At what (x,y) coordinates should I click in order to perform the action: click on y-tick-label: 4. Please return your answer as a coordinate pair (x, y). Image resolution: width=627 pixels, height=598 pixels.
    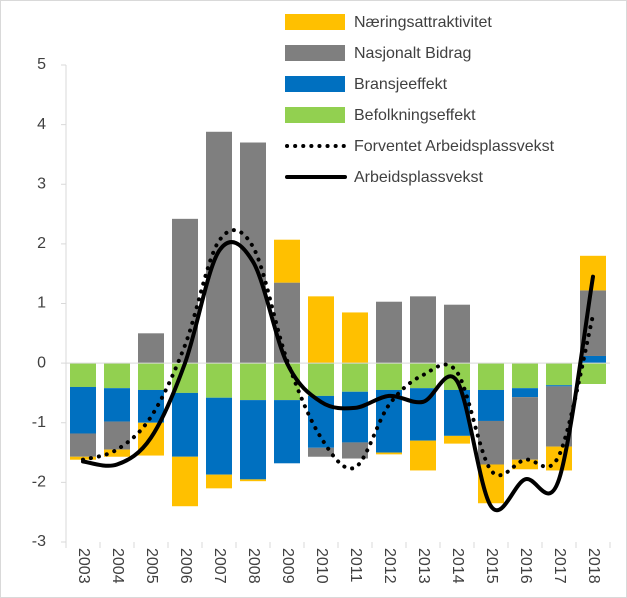
    Looking at the image, I should click on (41, 124).